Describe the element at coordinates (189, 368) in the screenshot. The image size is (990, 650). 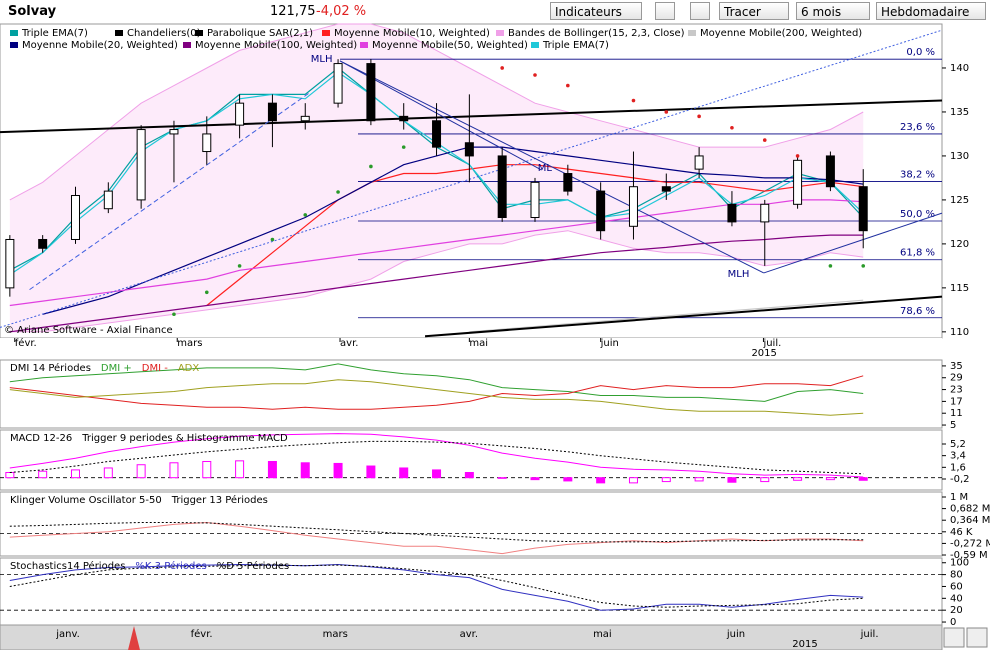
I see `legend-label: ADX` at that location.